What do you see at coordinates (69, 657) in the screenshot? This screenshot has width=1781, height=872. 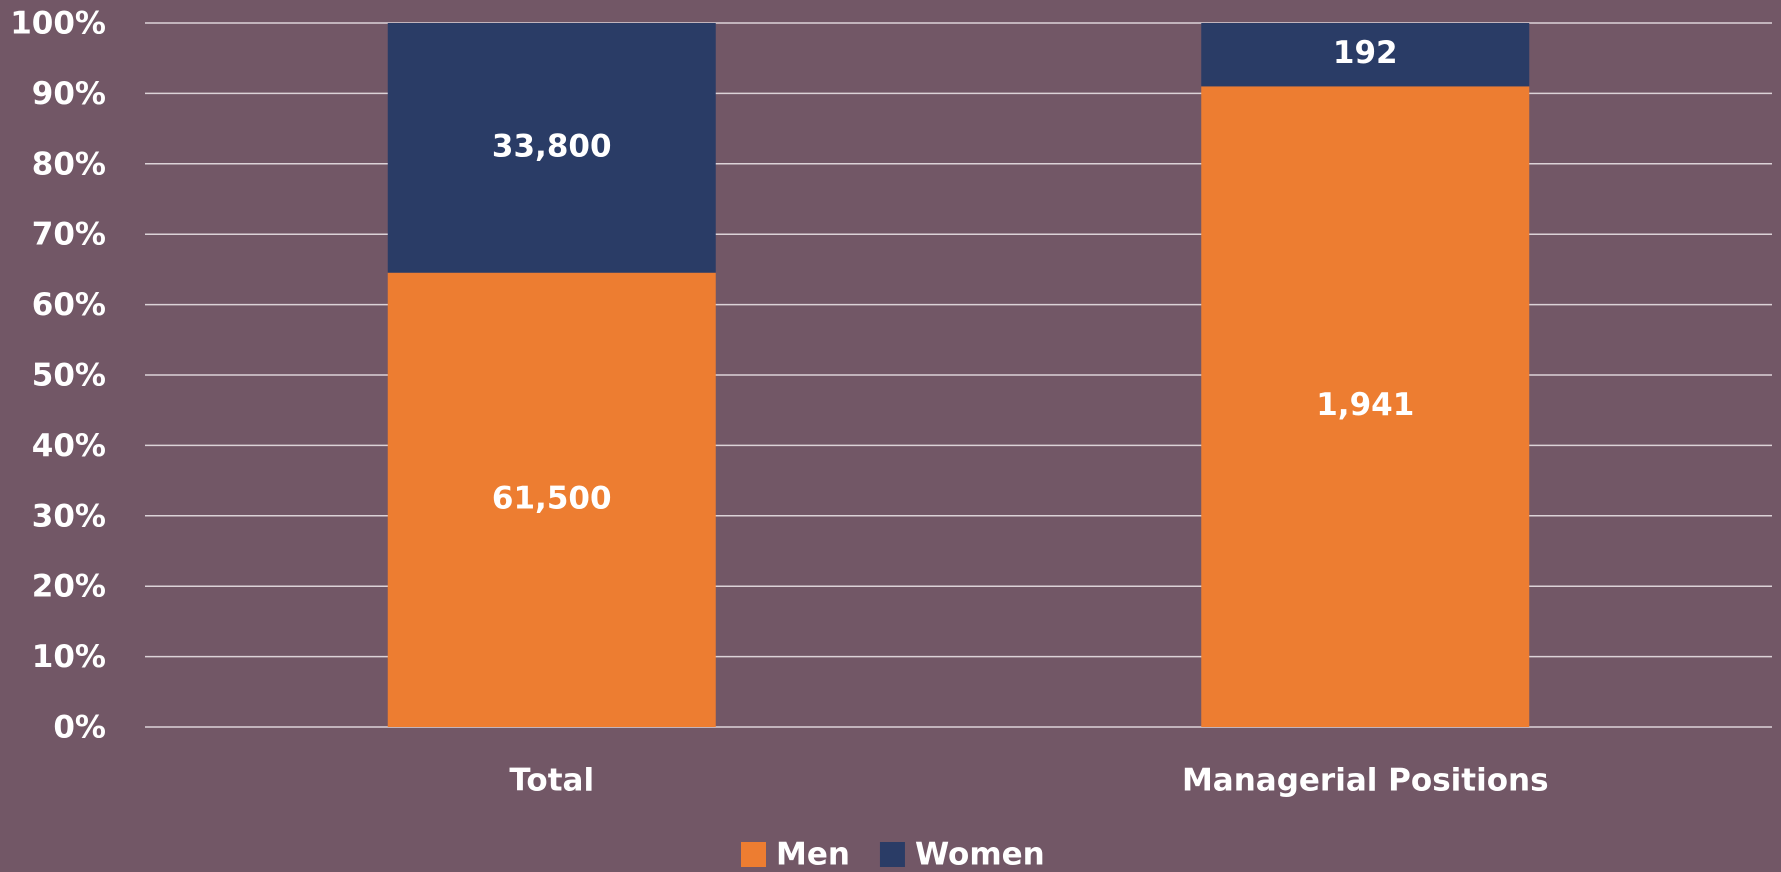 I see `y-tick-label: 10%` at bounding box center [69, 657].